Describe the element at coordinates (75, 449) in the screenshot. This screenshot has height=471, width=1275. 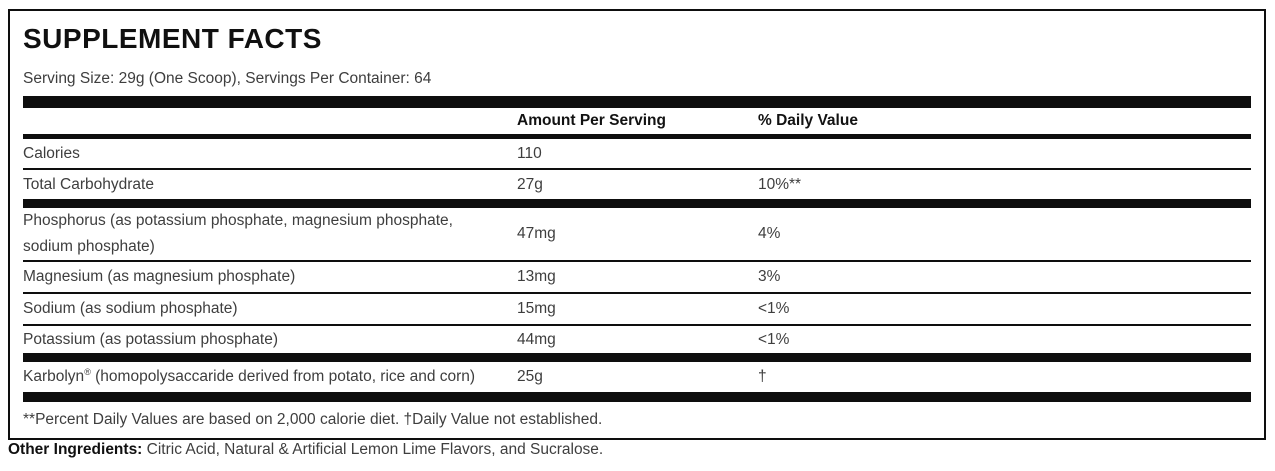
I see `other-ingredients-label: Other Ingredients:` at that location.